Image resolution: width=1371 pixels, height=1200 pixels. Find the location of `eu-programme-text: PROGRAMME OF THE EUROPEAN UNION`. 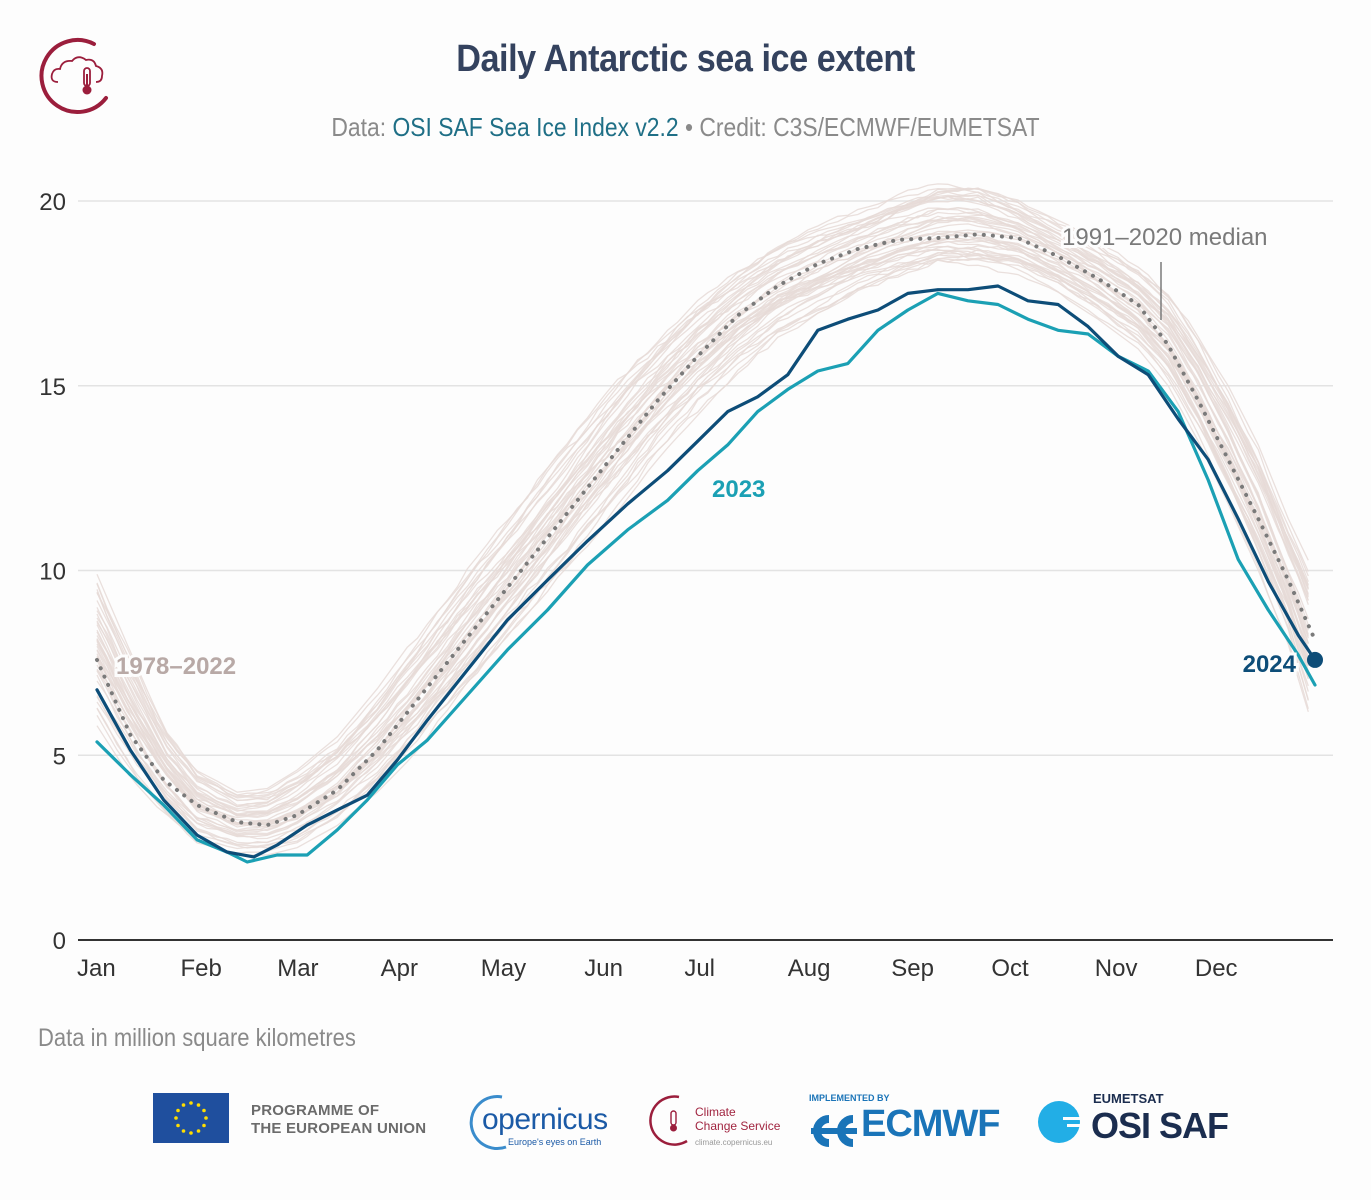

eu-programme-text: PROGRAMME OF THE EUROPEAN UNION is located at coordinates (339, 1119).